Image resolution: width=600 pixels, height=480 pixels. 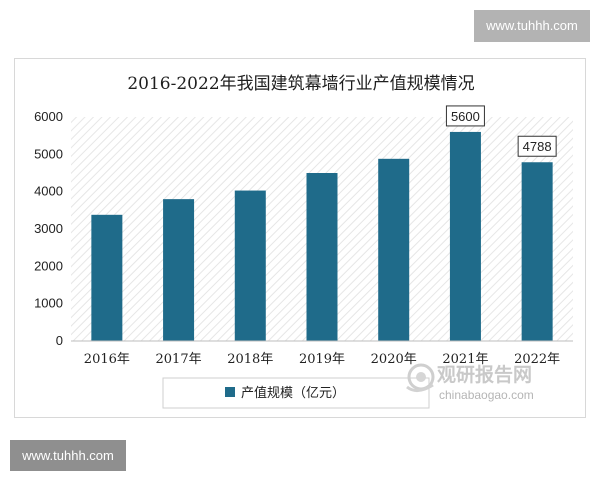 I want to click on brand-url: chinabaogao.com, so click(x=486, y=395).